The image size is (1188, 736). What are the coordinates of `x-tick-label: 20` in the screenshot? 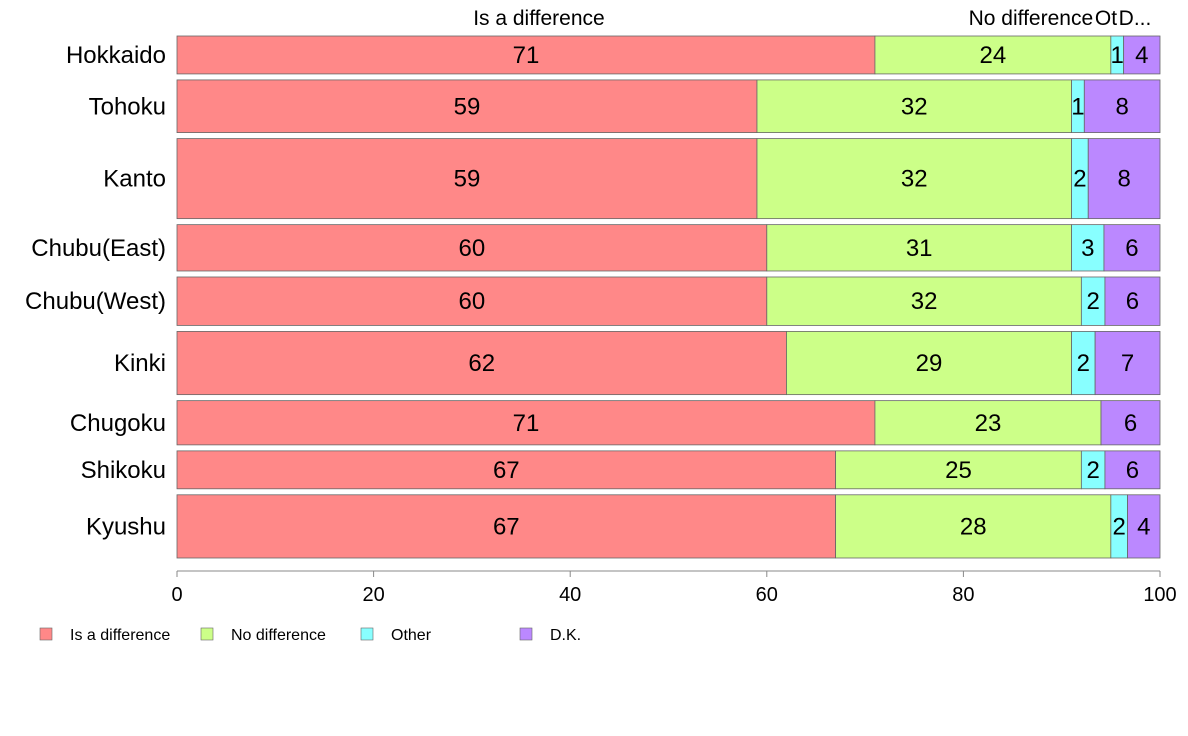 It's located at (373, 595).